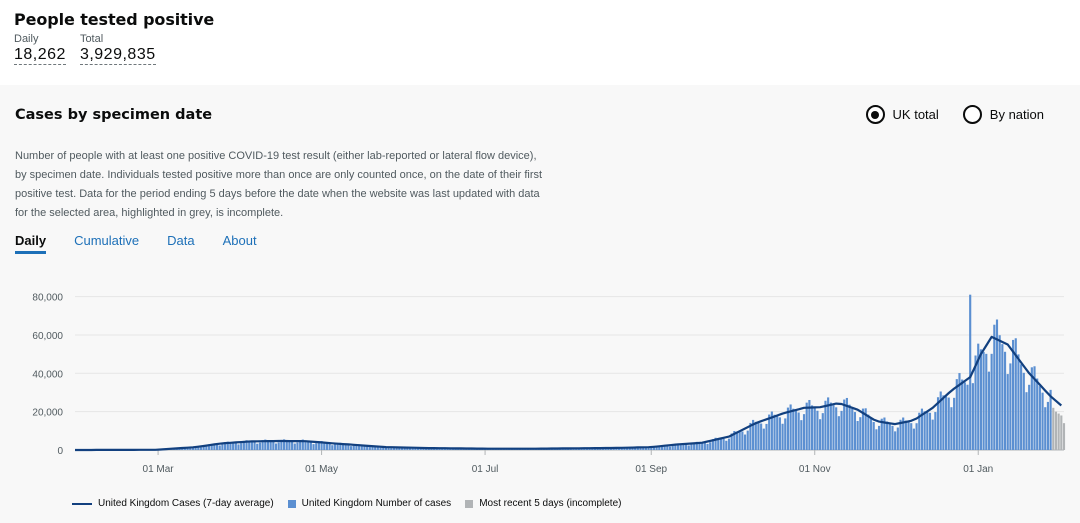 The height and width of the screenshot is (523, 1080). What do you see at coordinates (181, 240) in the screenshot?
I see `tab-data: Data` at bounding box center [181, 240].